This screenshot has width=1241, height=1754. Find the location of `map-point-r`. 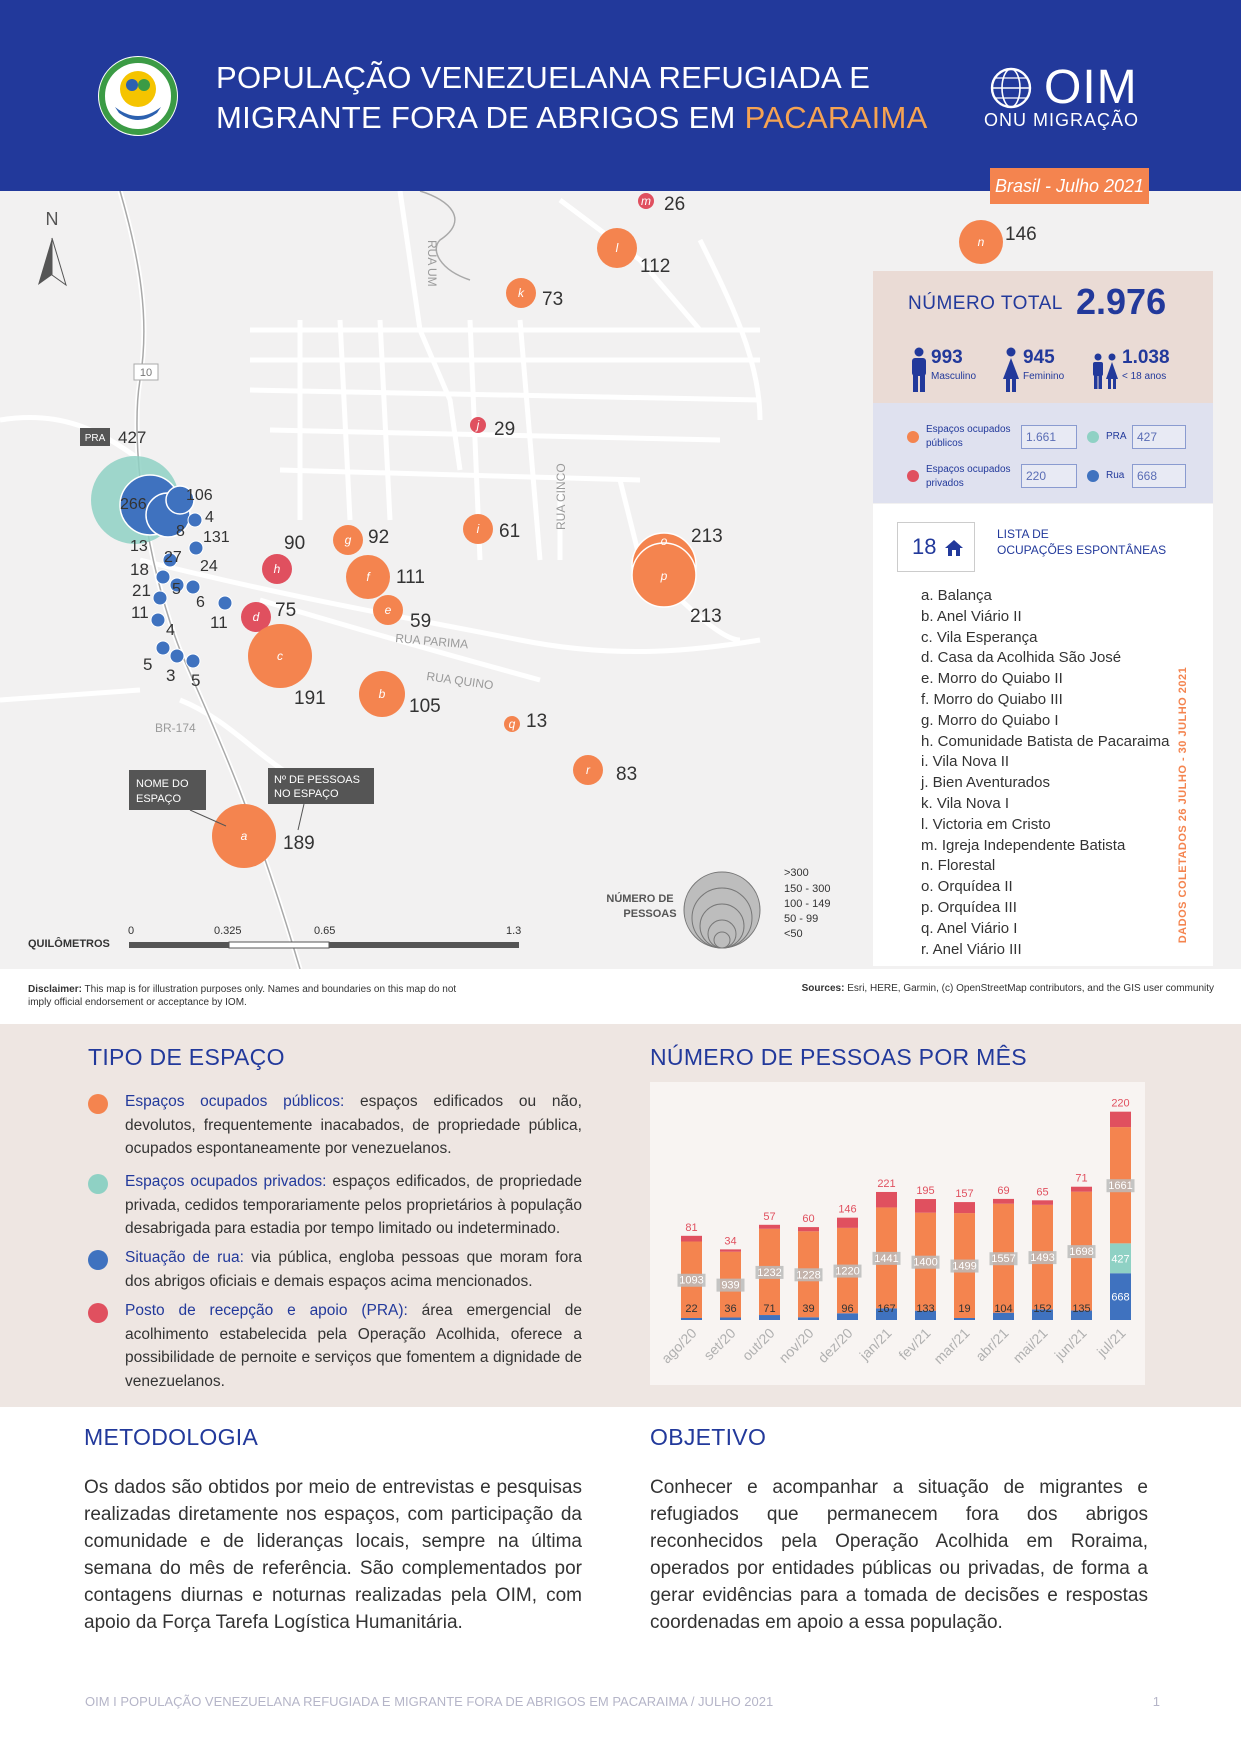

map-point-r is located at coordinates (588, 770).